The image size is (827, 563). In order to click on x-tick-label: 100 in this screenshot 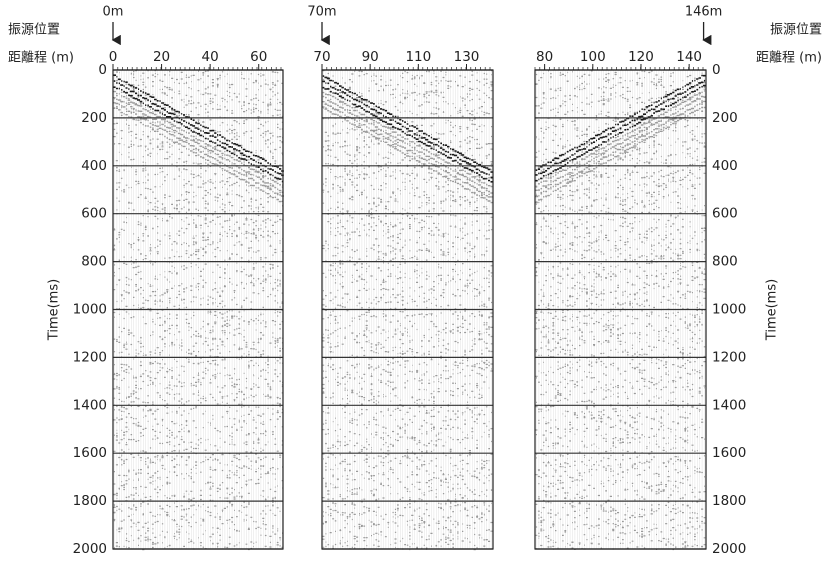, I will do `click(593, 57)`.